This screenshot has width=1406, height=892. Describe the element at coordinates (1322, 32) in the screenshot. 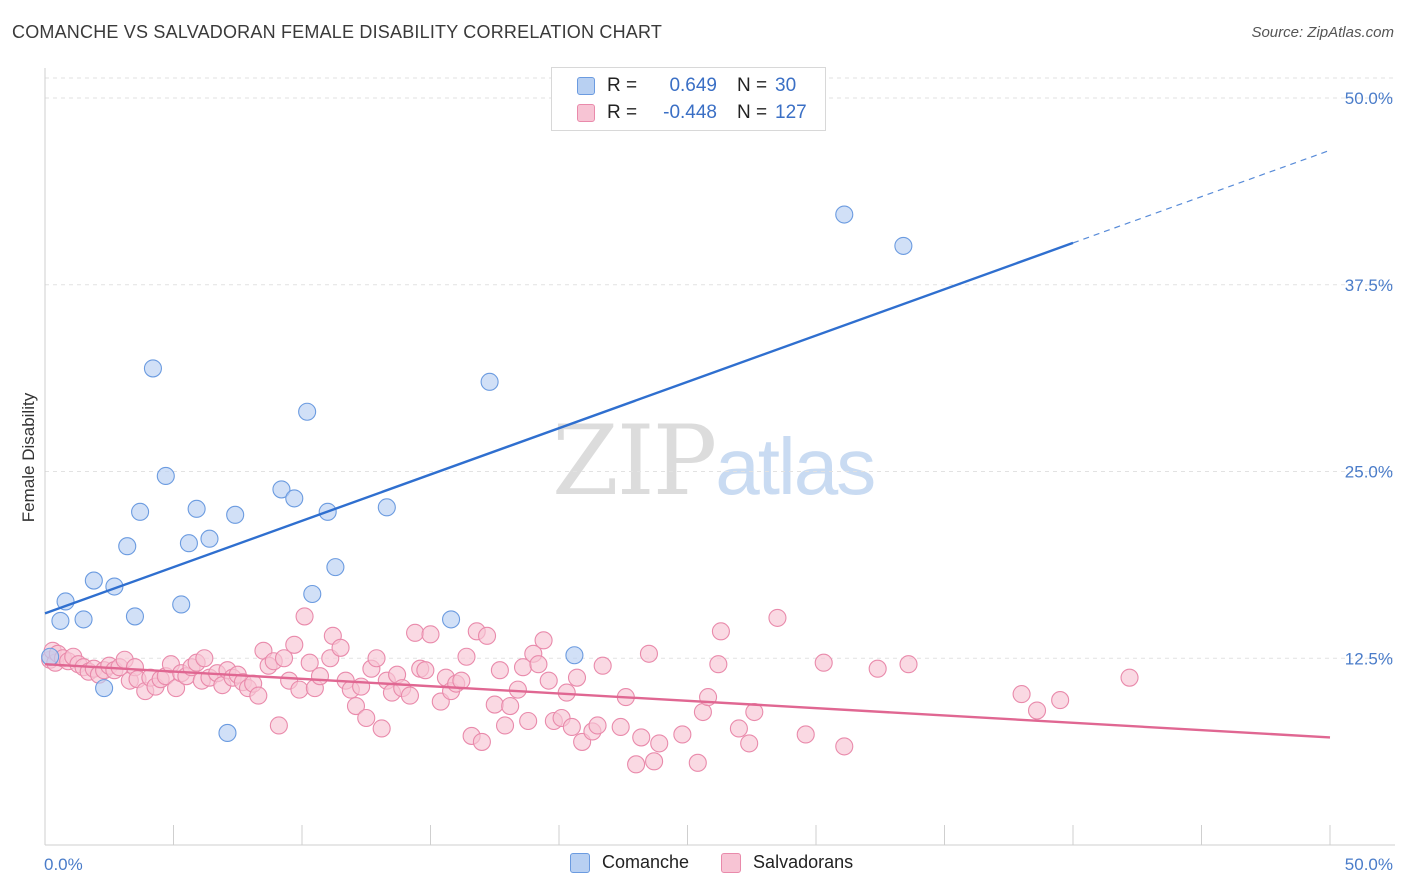

I see `chart-source: Source: ZipAtlas.com` at that location.